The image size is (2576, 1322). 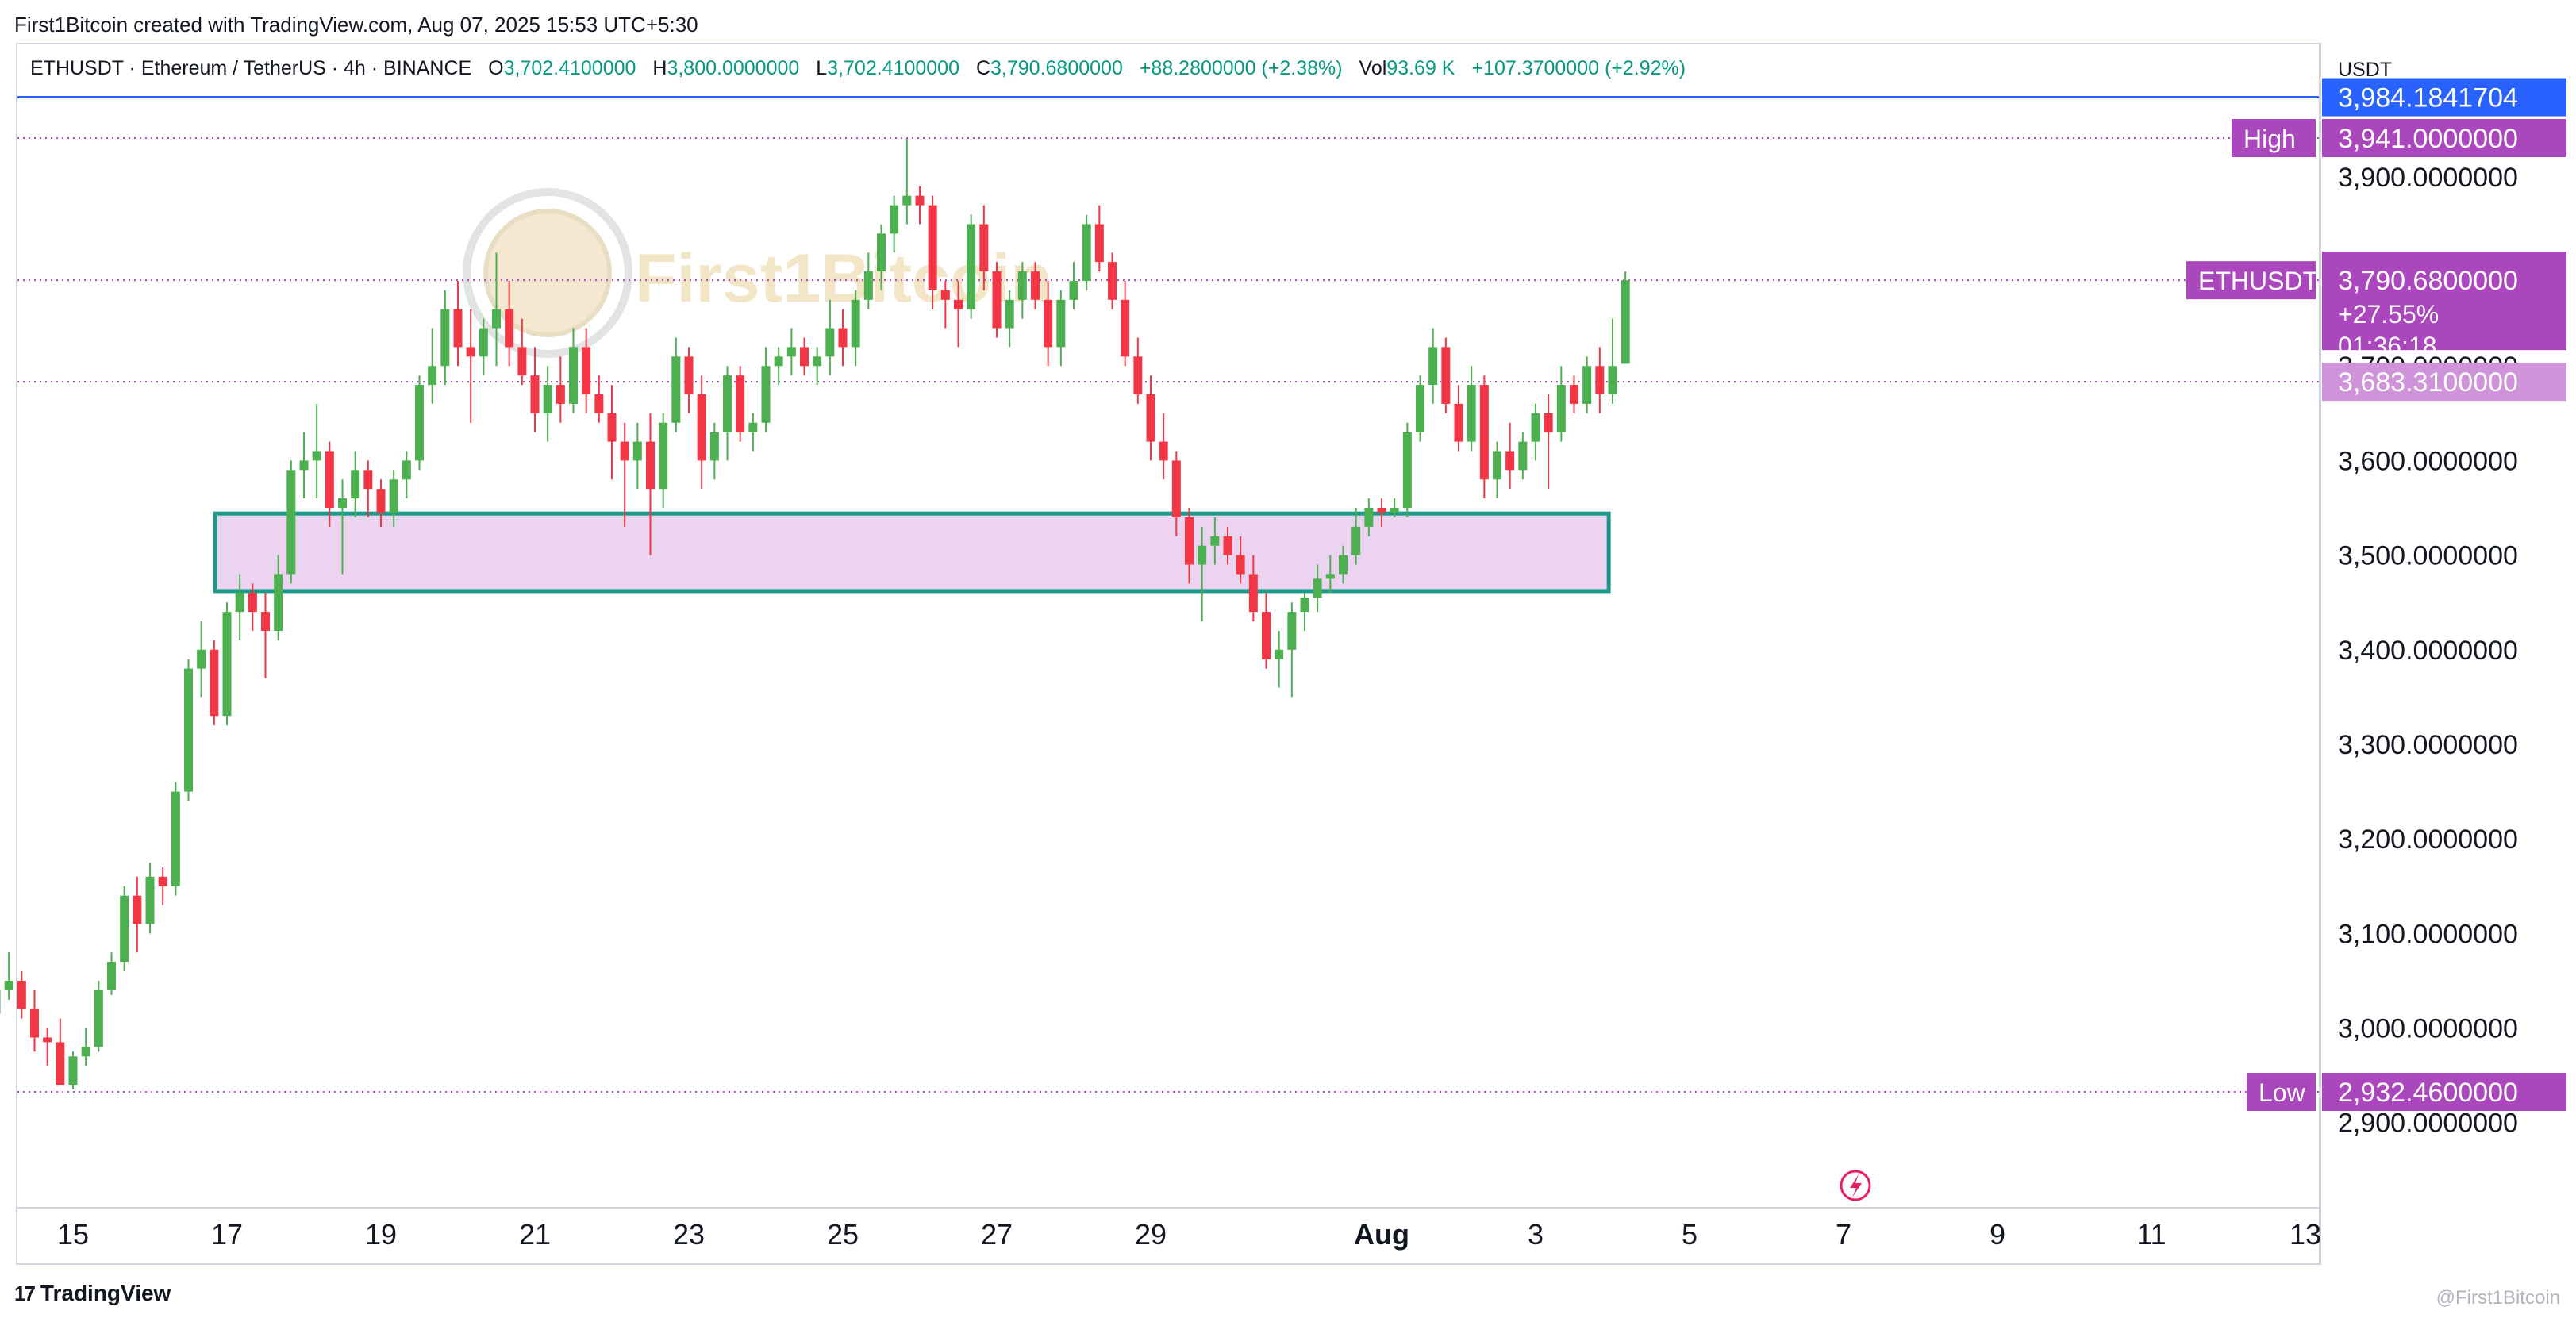 I want to click on price-tick-label: 3,300.0000000, so click(x=2428, y=745).